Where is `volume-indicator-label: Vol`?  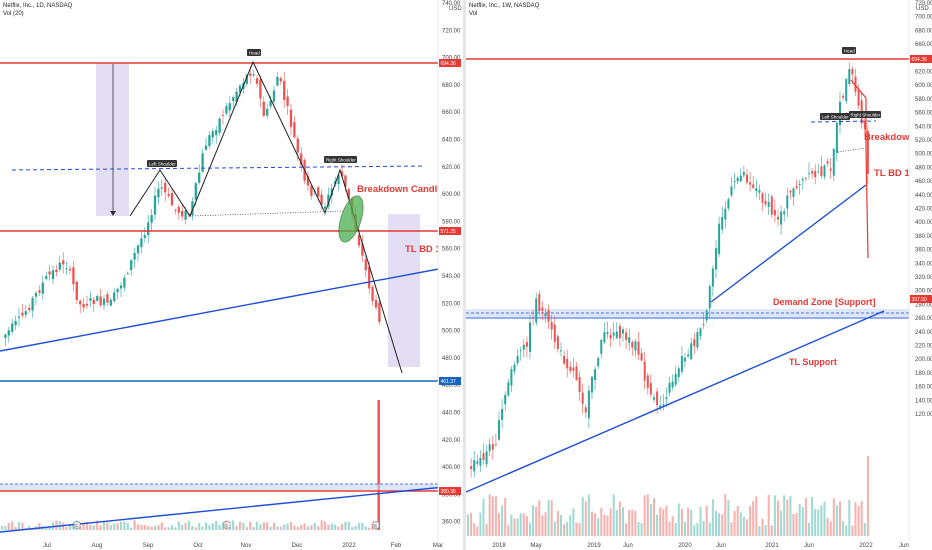
volume-indicator-label: Vol is located at coordinates (473, 14).